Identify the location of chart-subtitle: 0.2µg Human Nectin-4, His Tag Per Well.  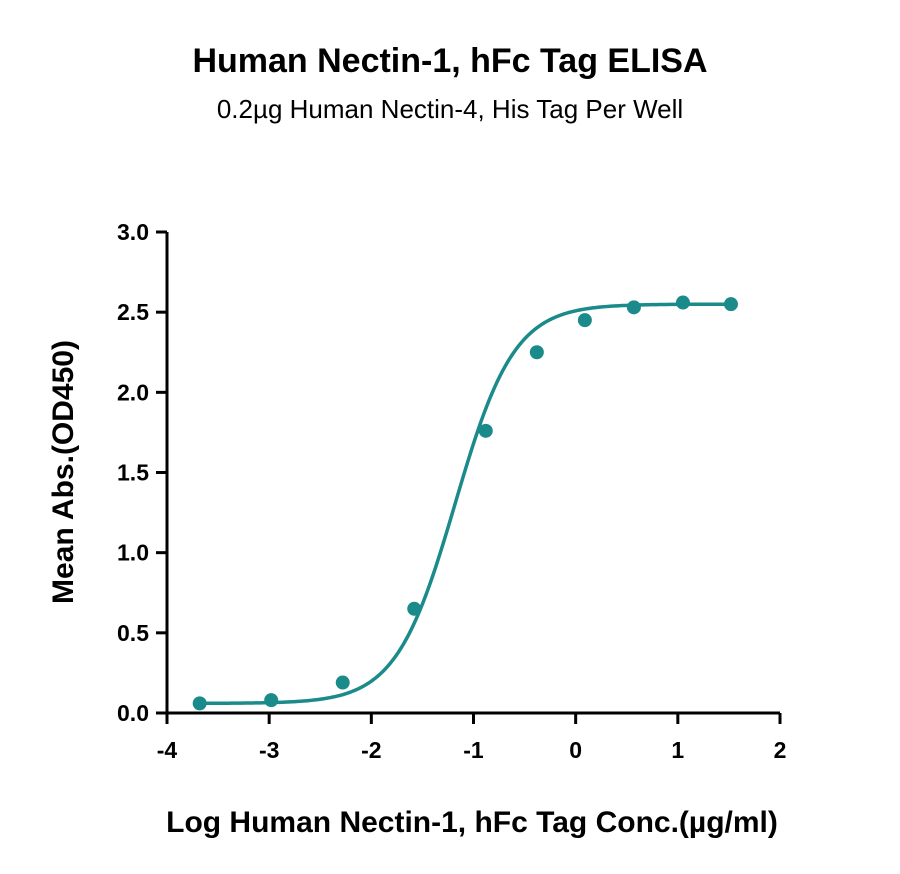
(450, 109).